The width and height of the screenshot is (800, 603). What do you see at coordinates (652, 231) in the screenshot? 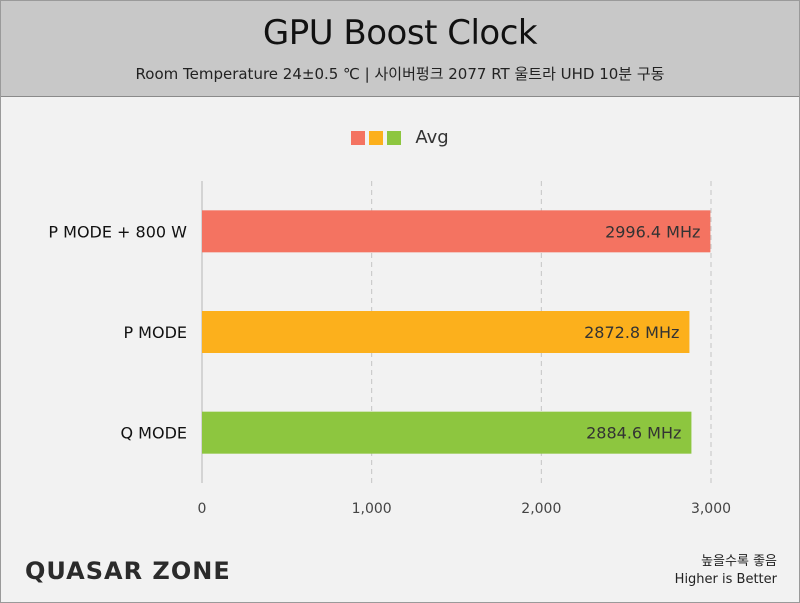
I see `bar-value-label: 2996.4 MHz` at bounding box center [652, 231].